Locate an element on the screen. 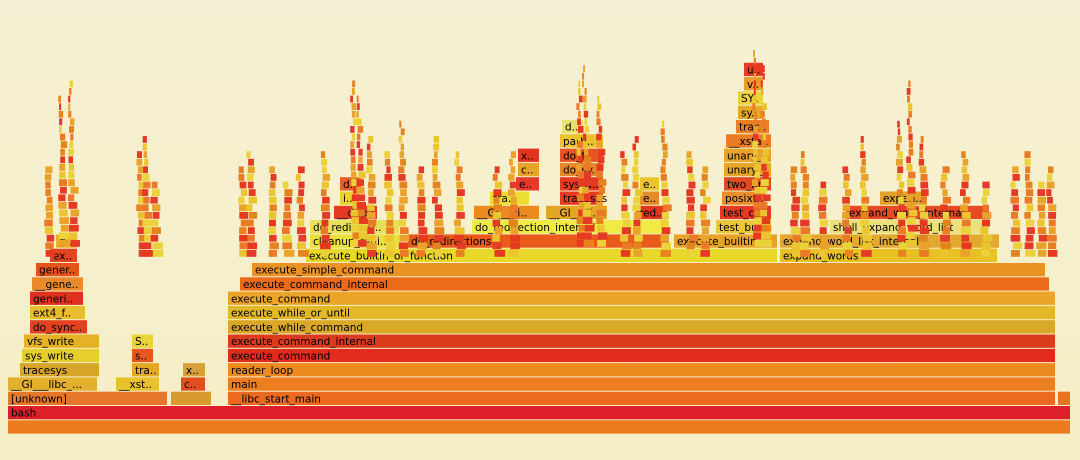 The image size is (1080, 460). flame-frame: unary_.. is located at coordinates (747, 155).